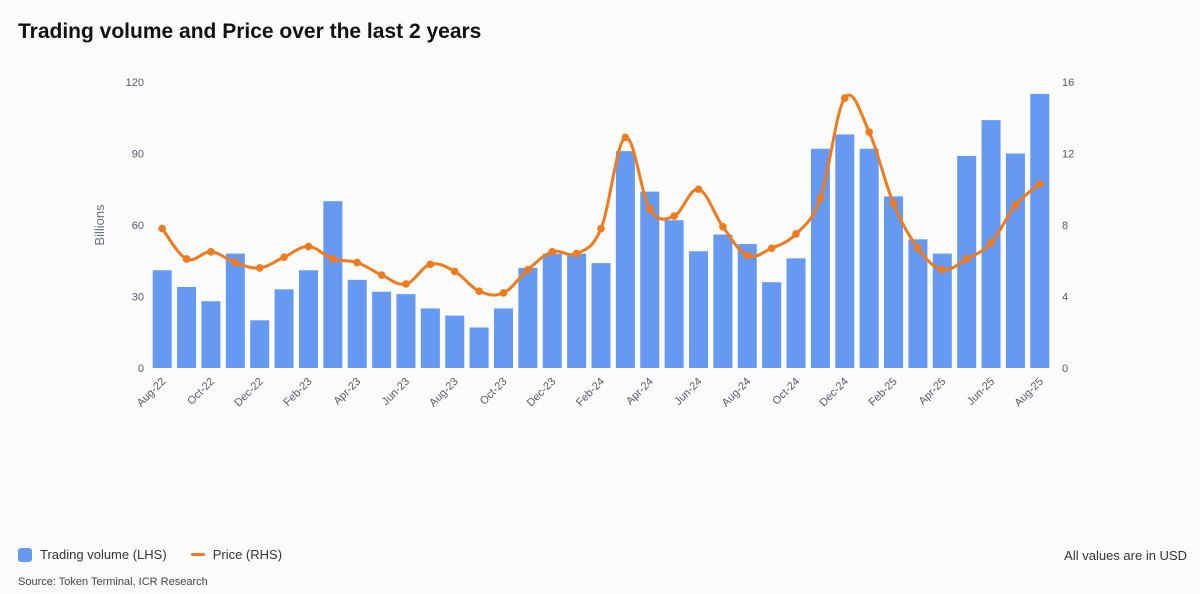 Image resolution: width=1200 pixels, height=594 pixels. I want to click on right-axis-ticks: 0 4 8 12 16, so click(1068, 226).